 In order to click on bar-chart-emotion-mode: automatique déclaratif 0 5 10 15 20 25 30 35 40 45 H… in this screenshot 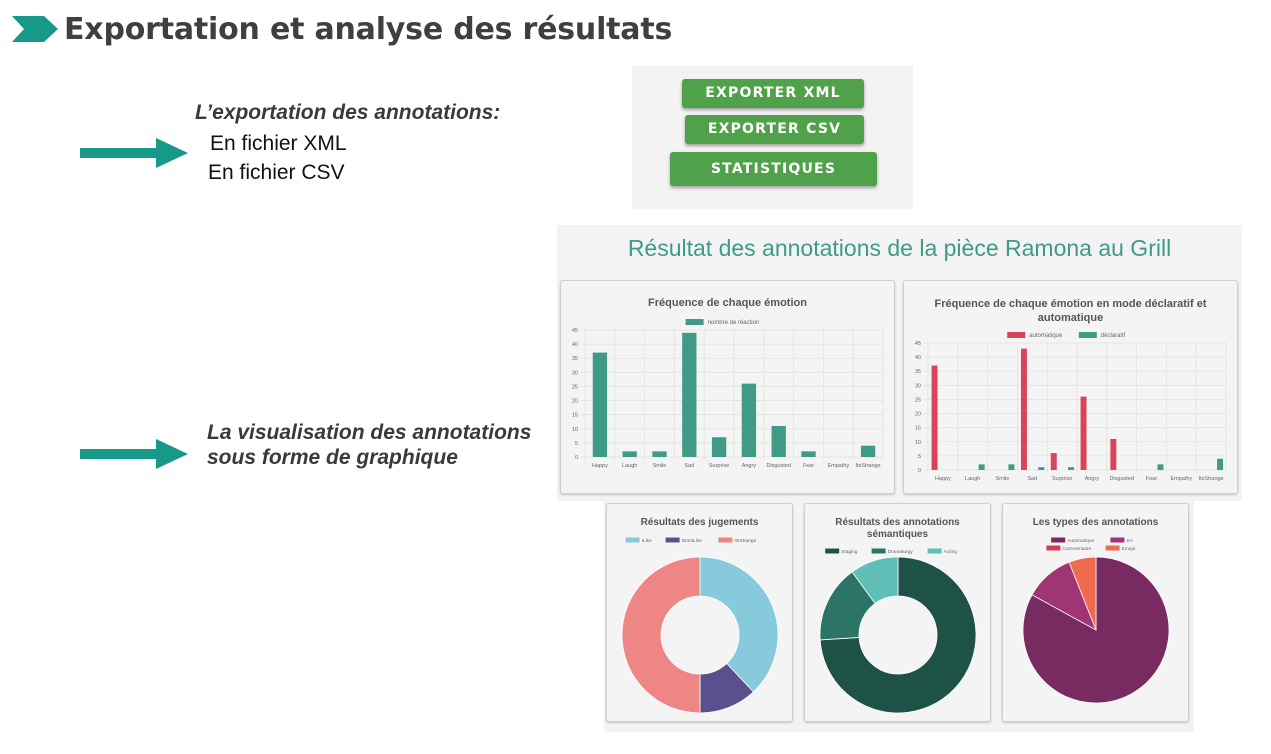, I will do `click(1071, 407)`.